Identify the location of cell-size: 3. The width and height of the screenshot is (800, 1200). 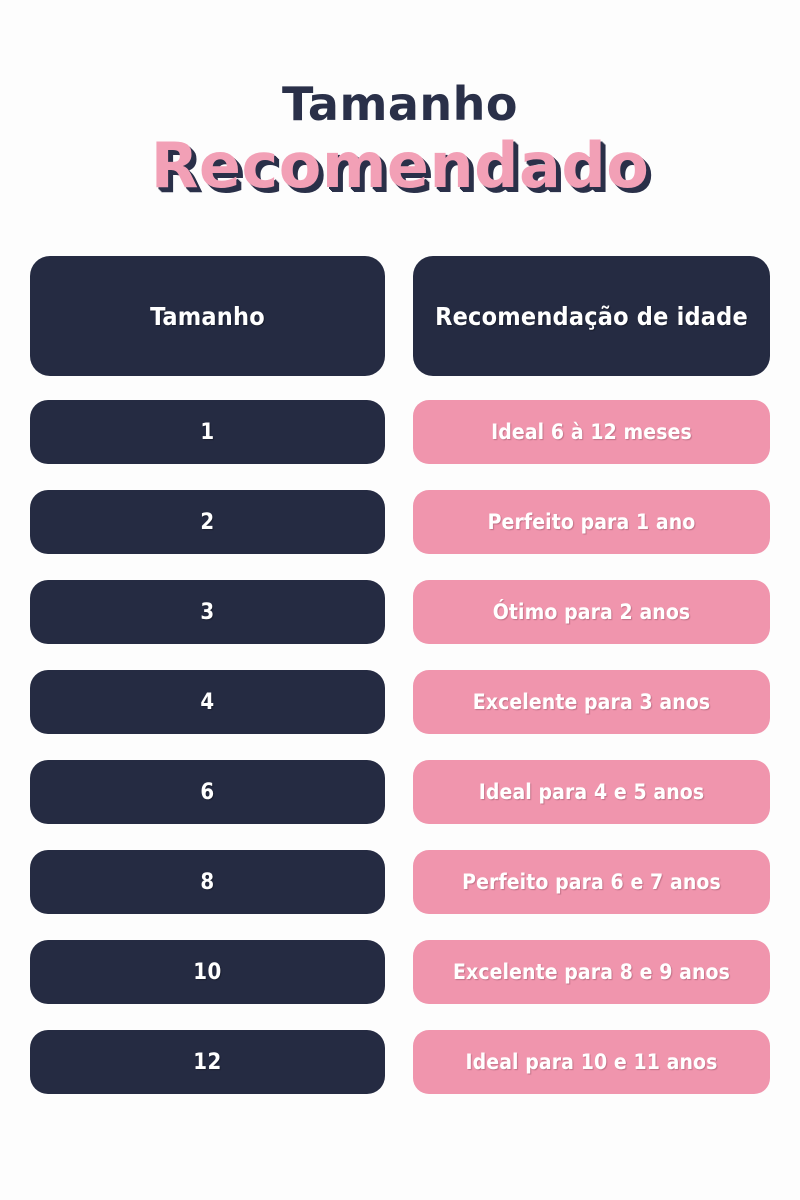
(207, 612).